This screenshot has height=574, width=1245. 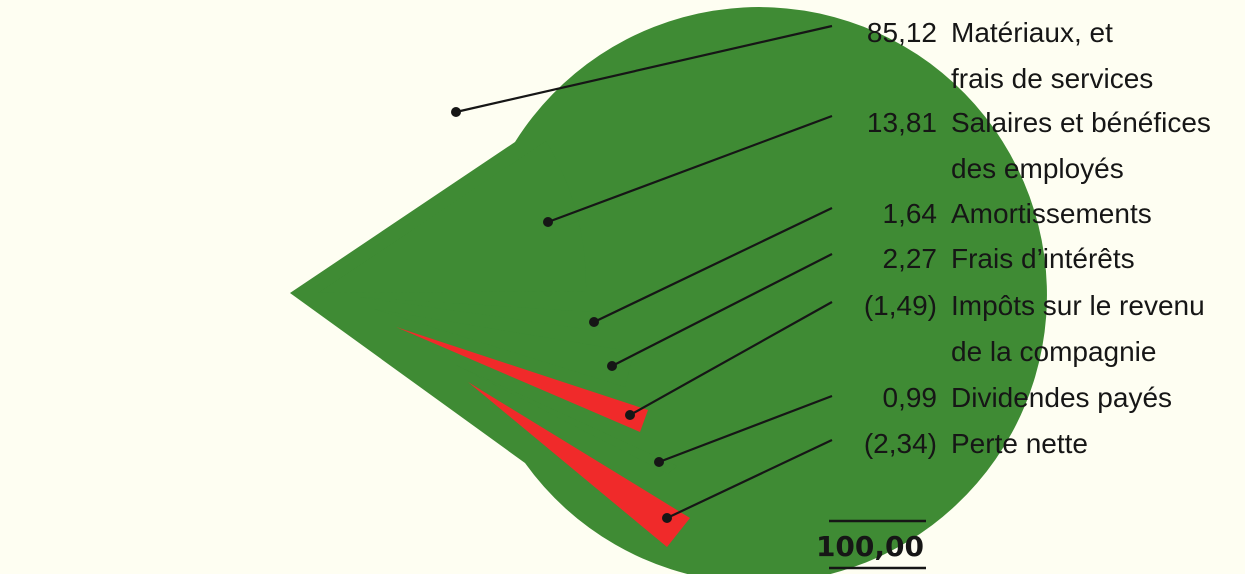 I want to click on slice-value-label: 0,99, so click(x=910, y=397).